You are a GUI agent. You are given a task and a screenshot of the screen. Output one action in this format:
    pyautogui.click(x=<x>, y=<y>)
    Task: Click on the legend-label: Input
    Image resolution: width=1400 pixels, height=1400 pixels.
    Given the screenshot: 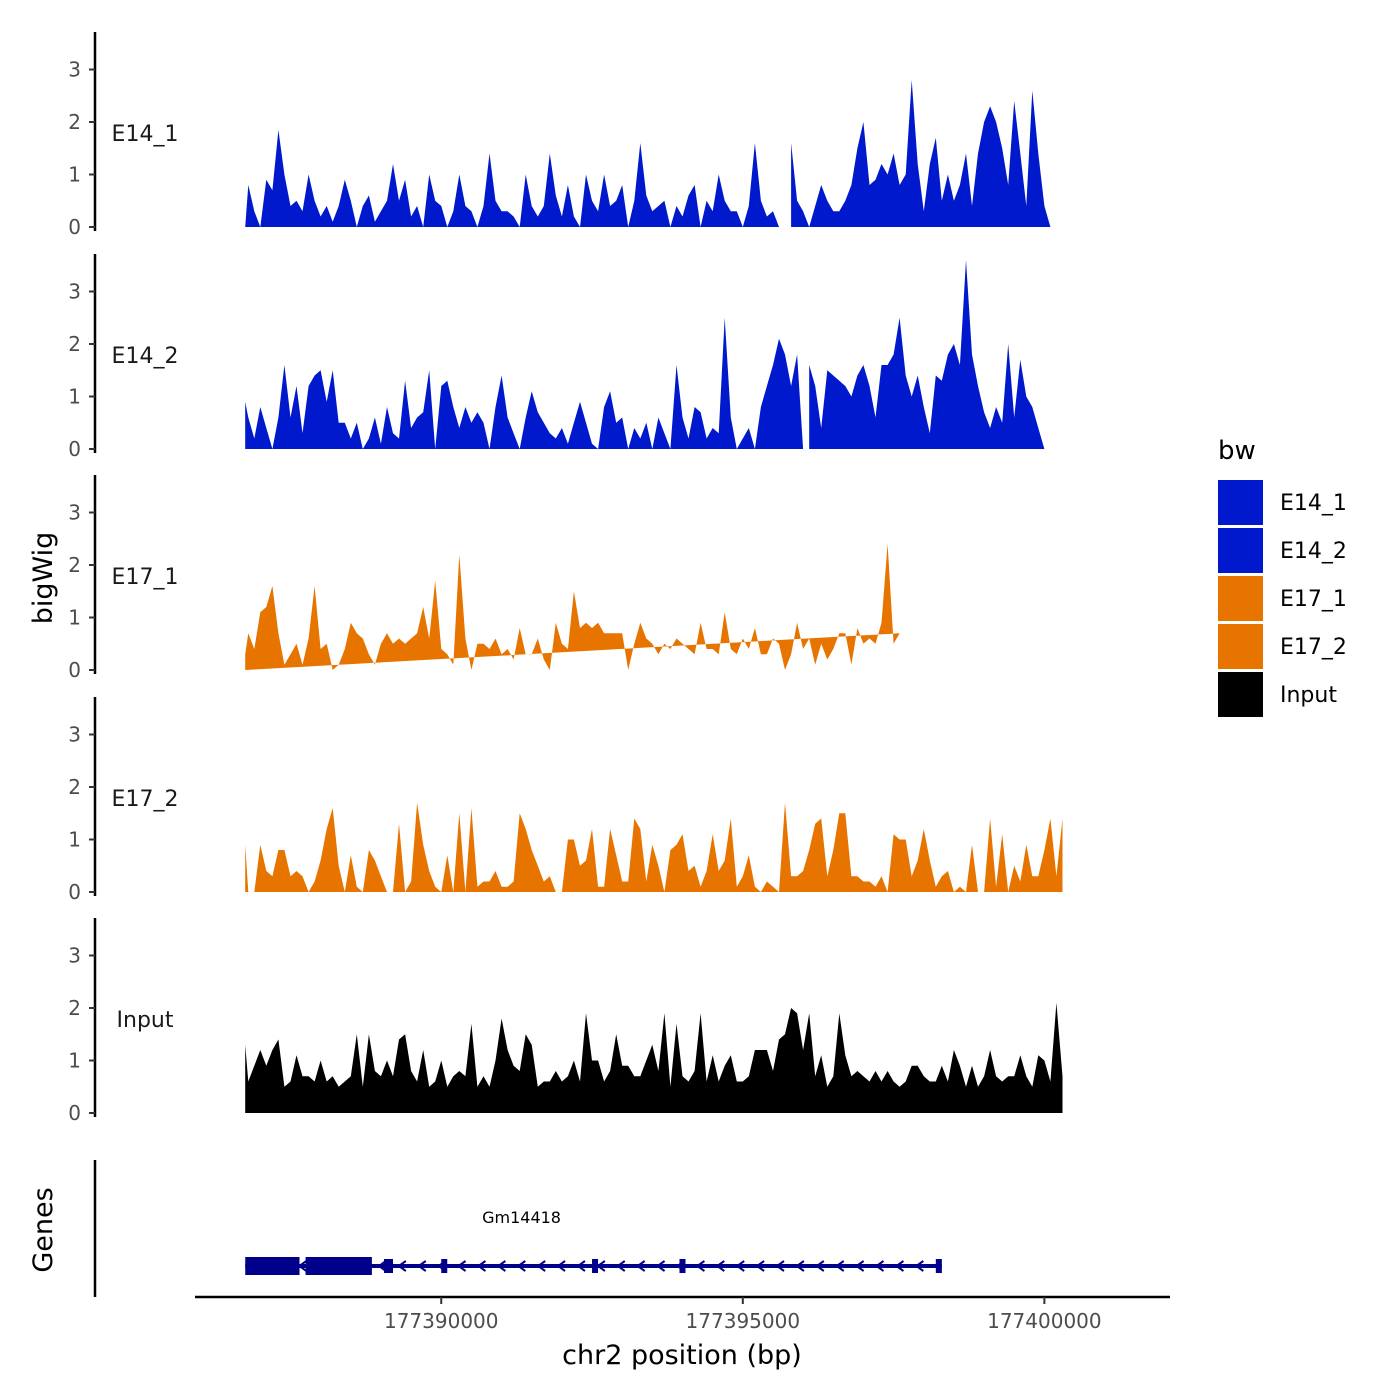 What is the action you would take?
    pyautogui.click(x=1308, y=695)
    